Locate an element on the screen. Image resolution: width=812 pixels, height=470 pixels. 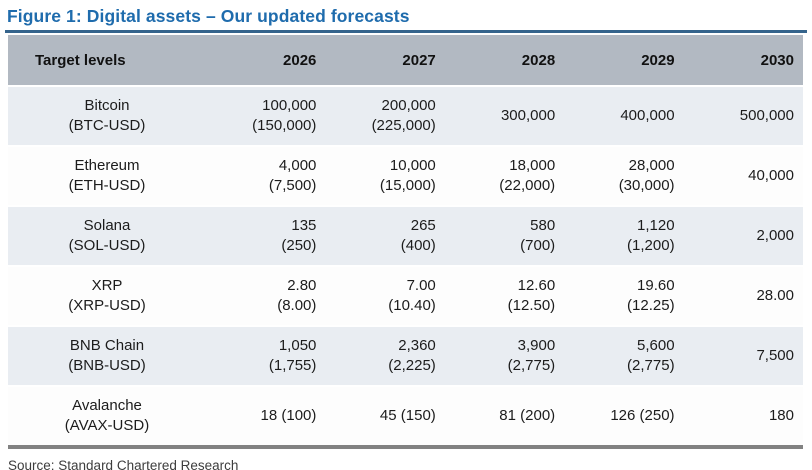
header-row: Target levels 2026 2027 2028 2029 2030 is located at coordinates (405, 60).